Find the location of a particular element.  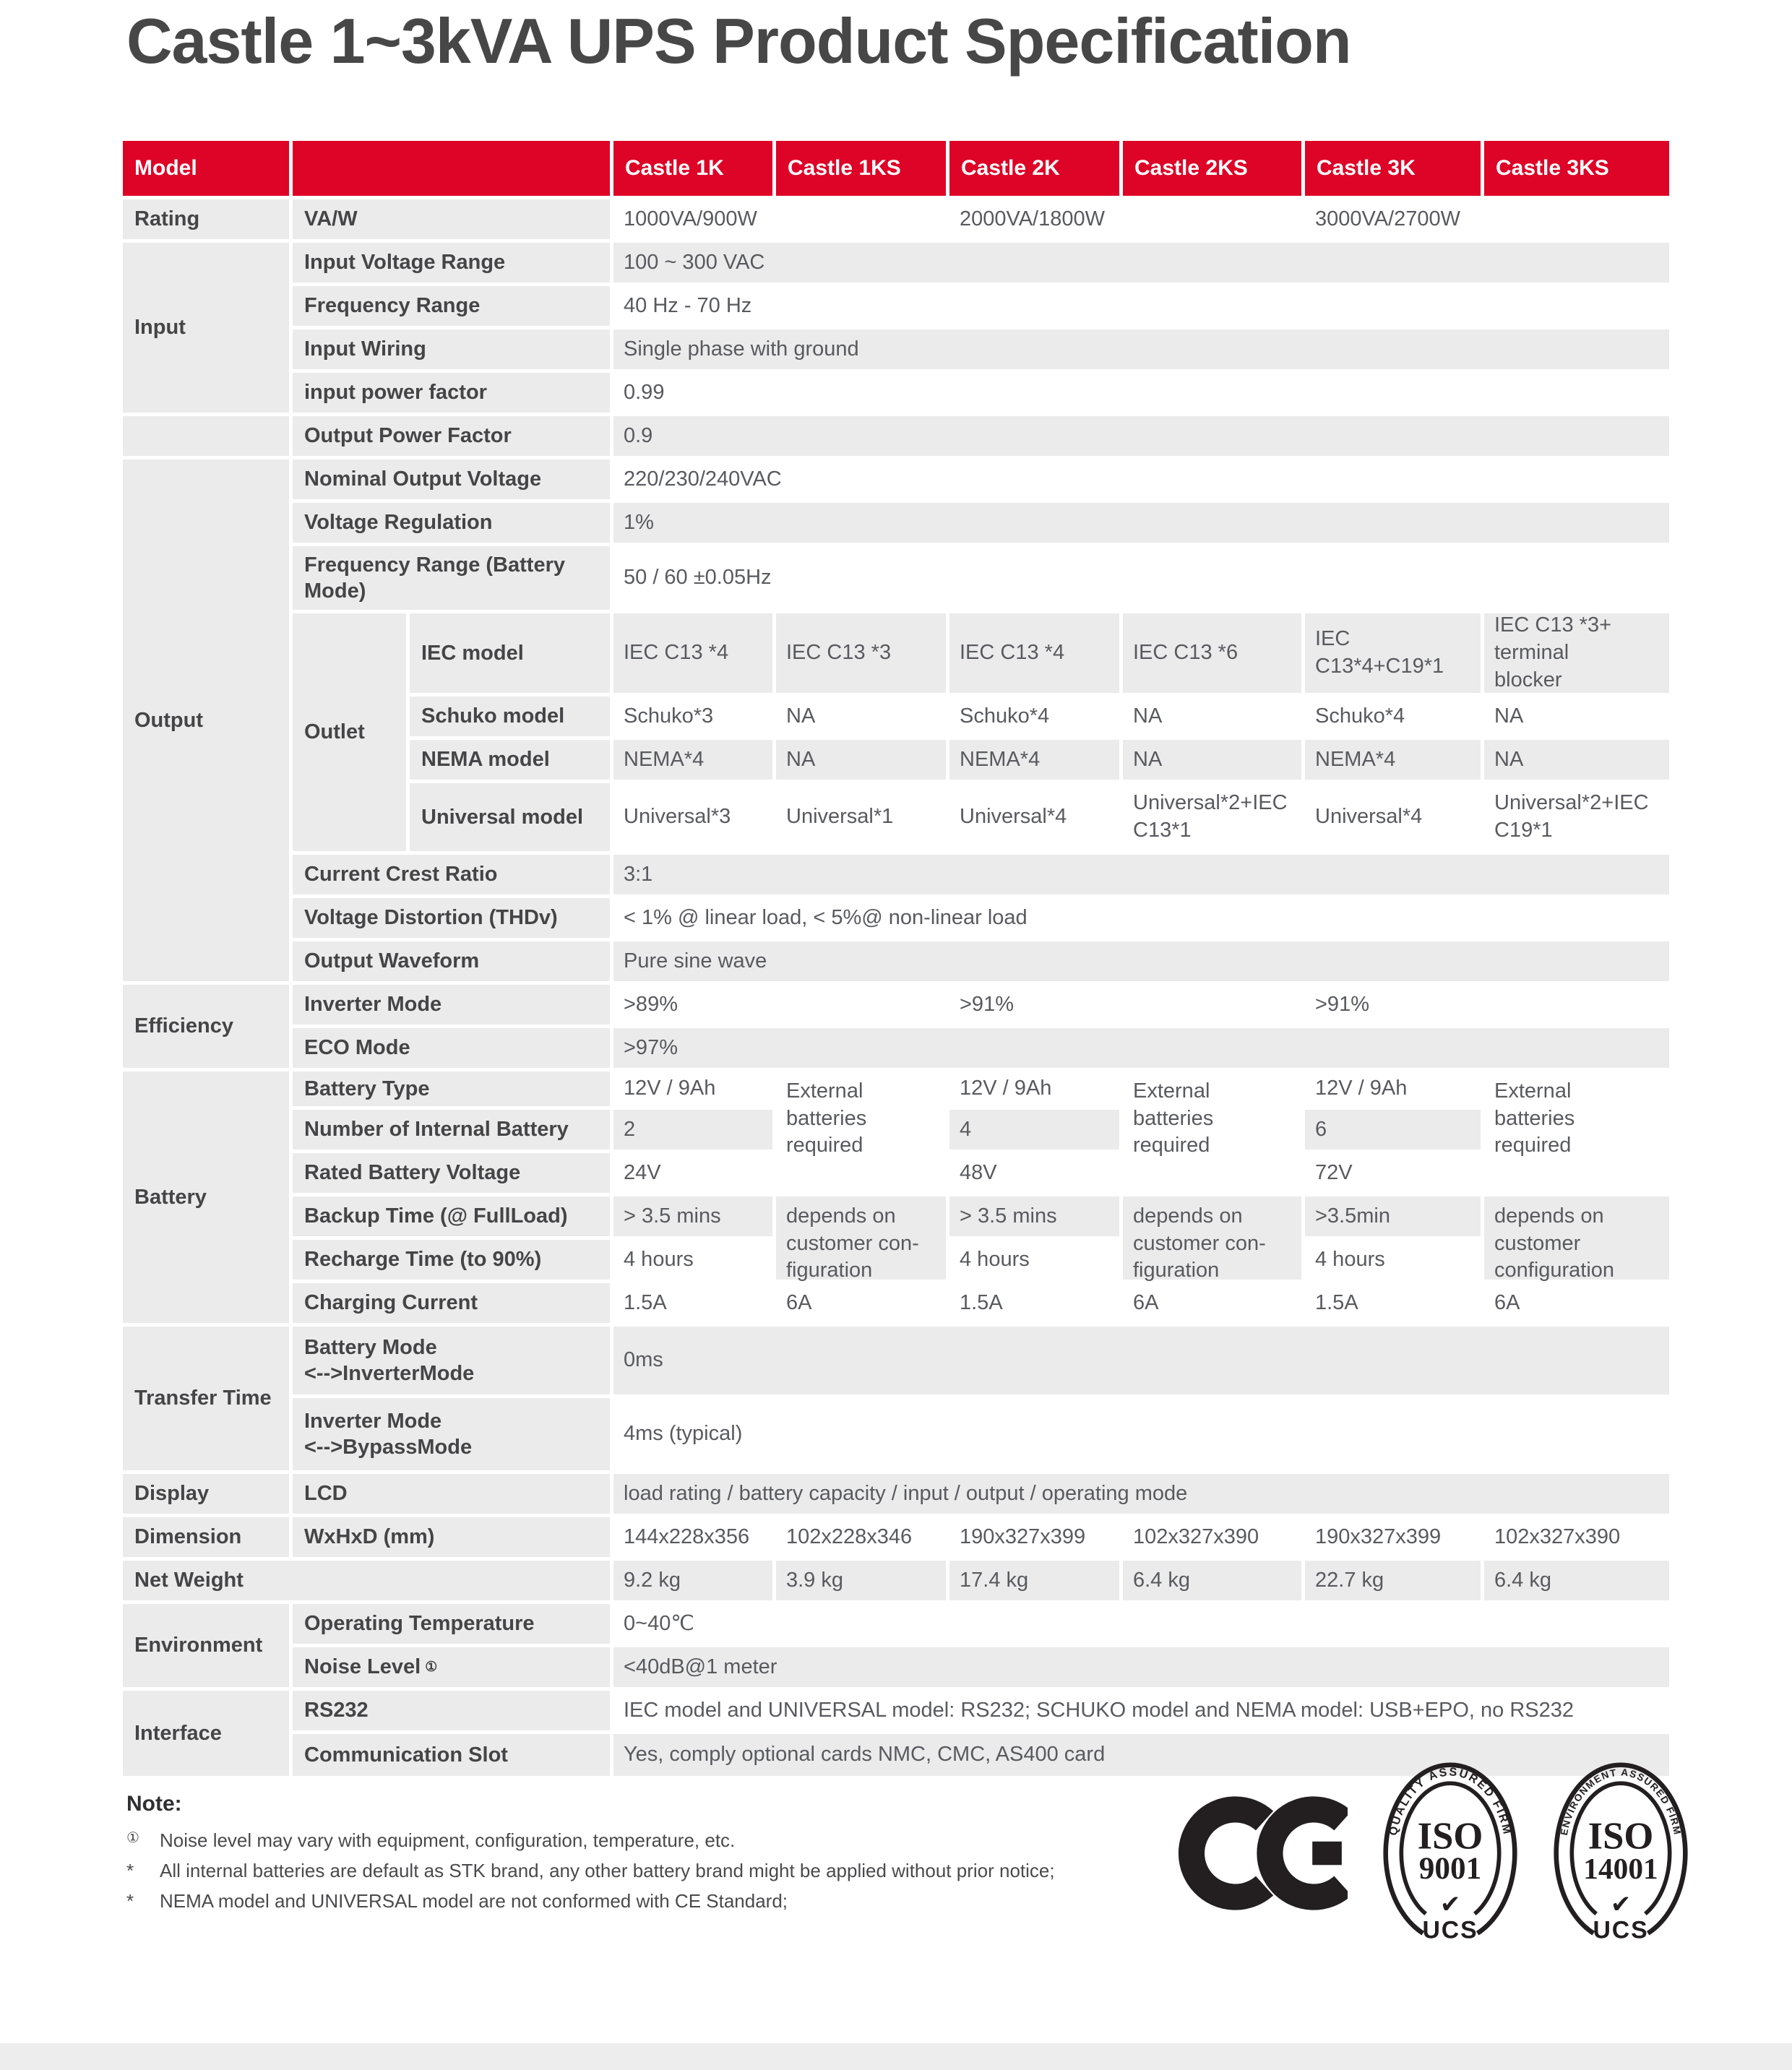

value-nema-2ks: NA is located at coordinates (1212, 760).